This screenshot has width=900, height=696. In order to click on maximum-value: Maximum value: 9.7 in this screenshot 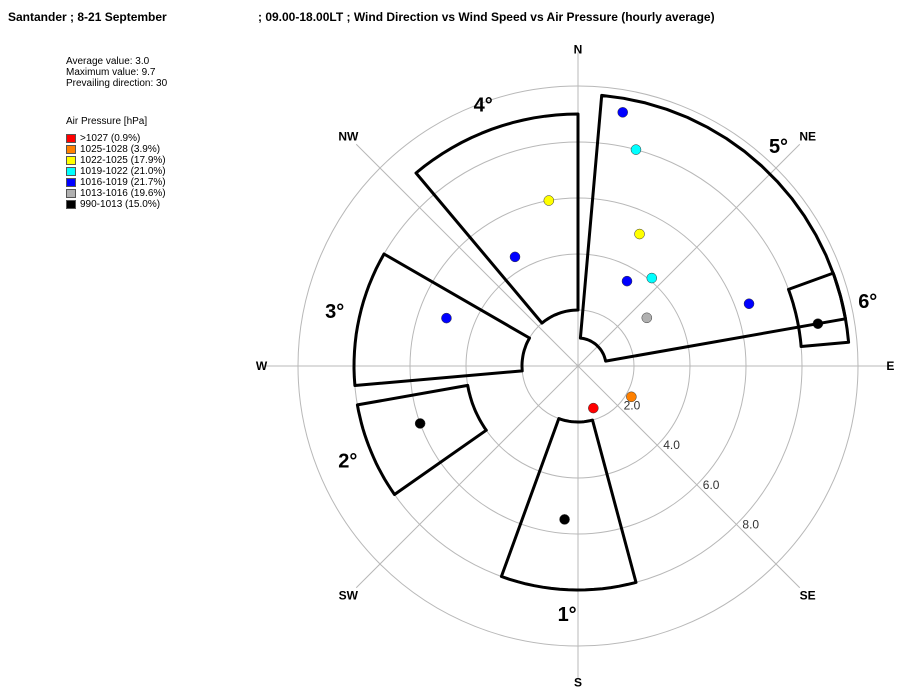, I will do `click(111, 72)`.